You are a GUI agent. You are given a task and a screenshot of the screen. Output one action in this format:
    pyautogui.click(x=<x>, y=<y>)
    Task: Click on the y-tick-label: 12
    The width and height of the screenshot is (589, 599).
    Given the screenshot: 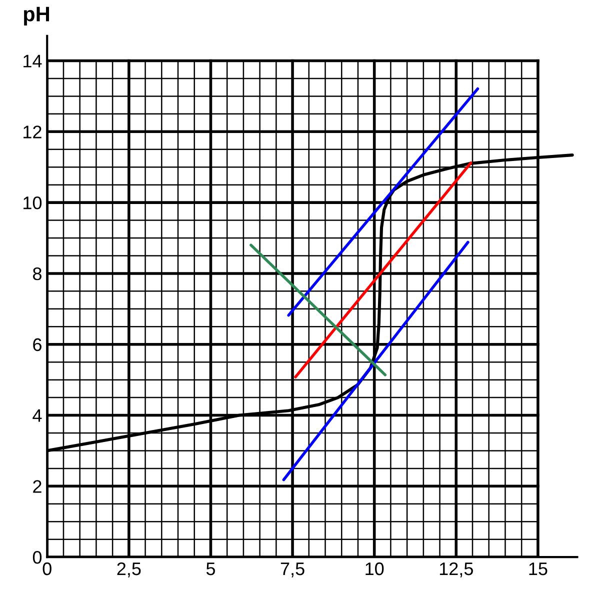 What is the action you would take?
    pyautogui.click(x=33, y=132)
    